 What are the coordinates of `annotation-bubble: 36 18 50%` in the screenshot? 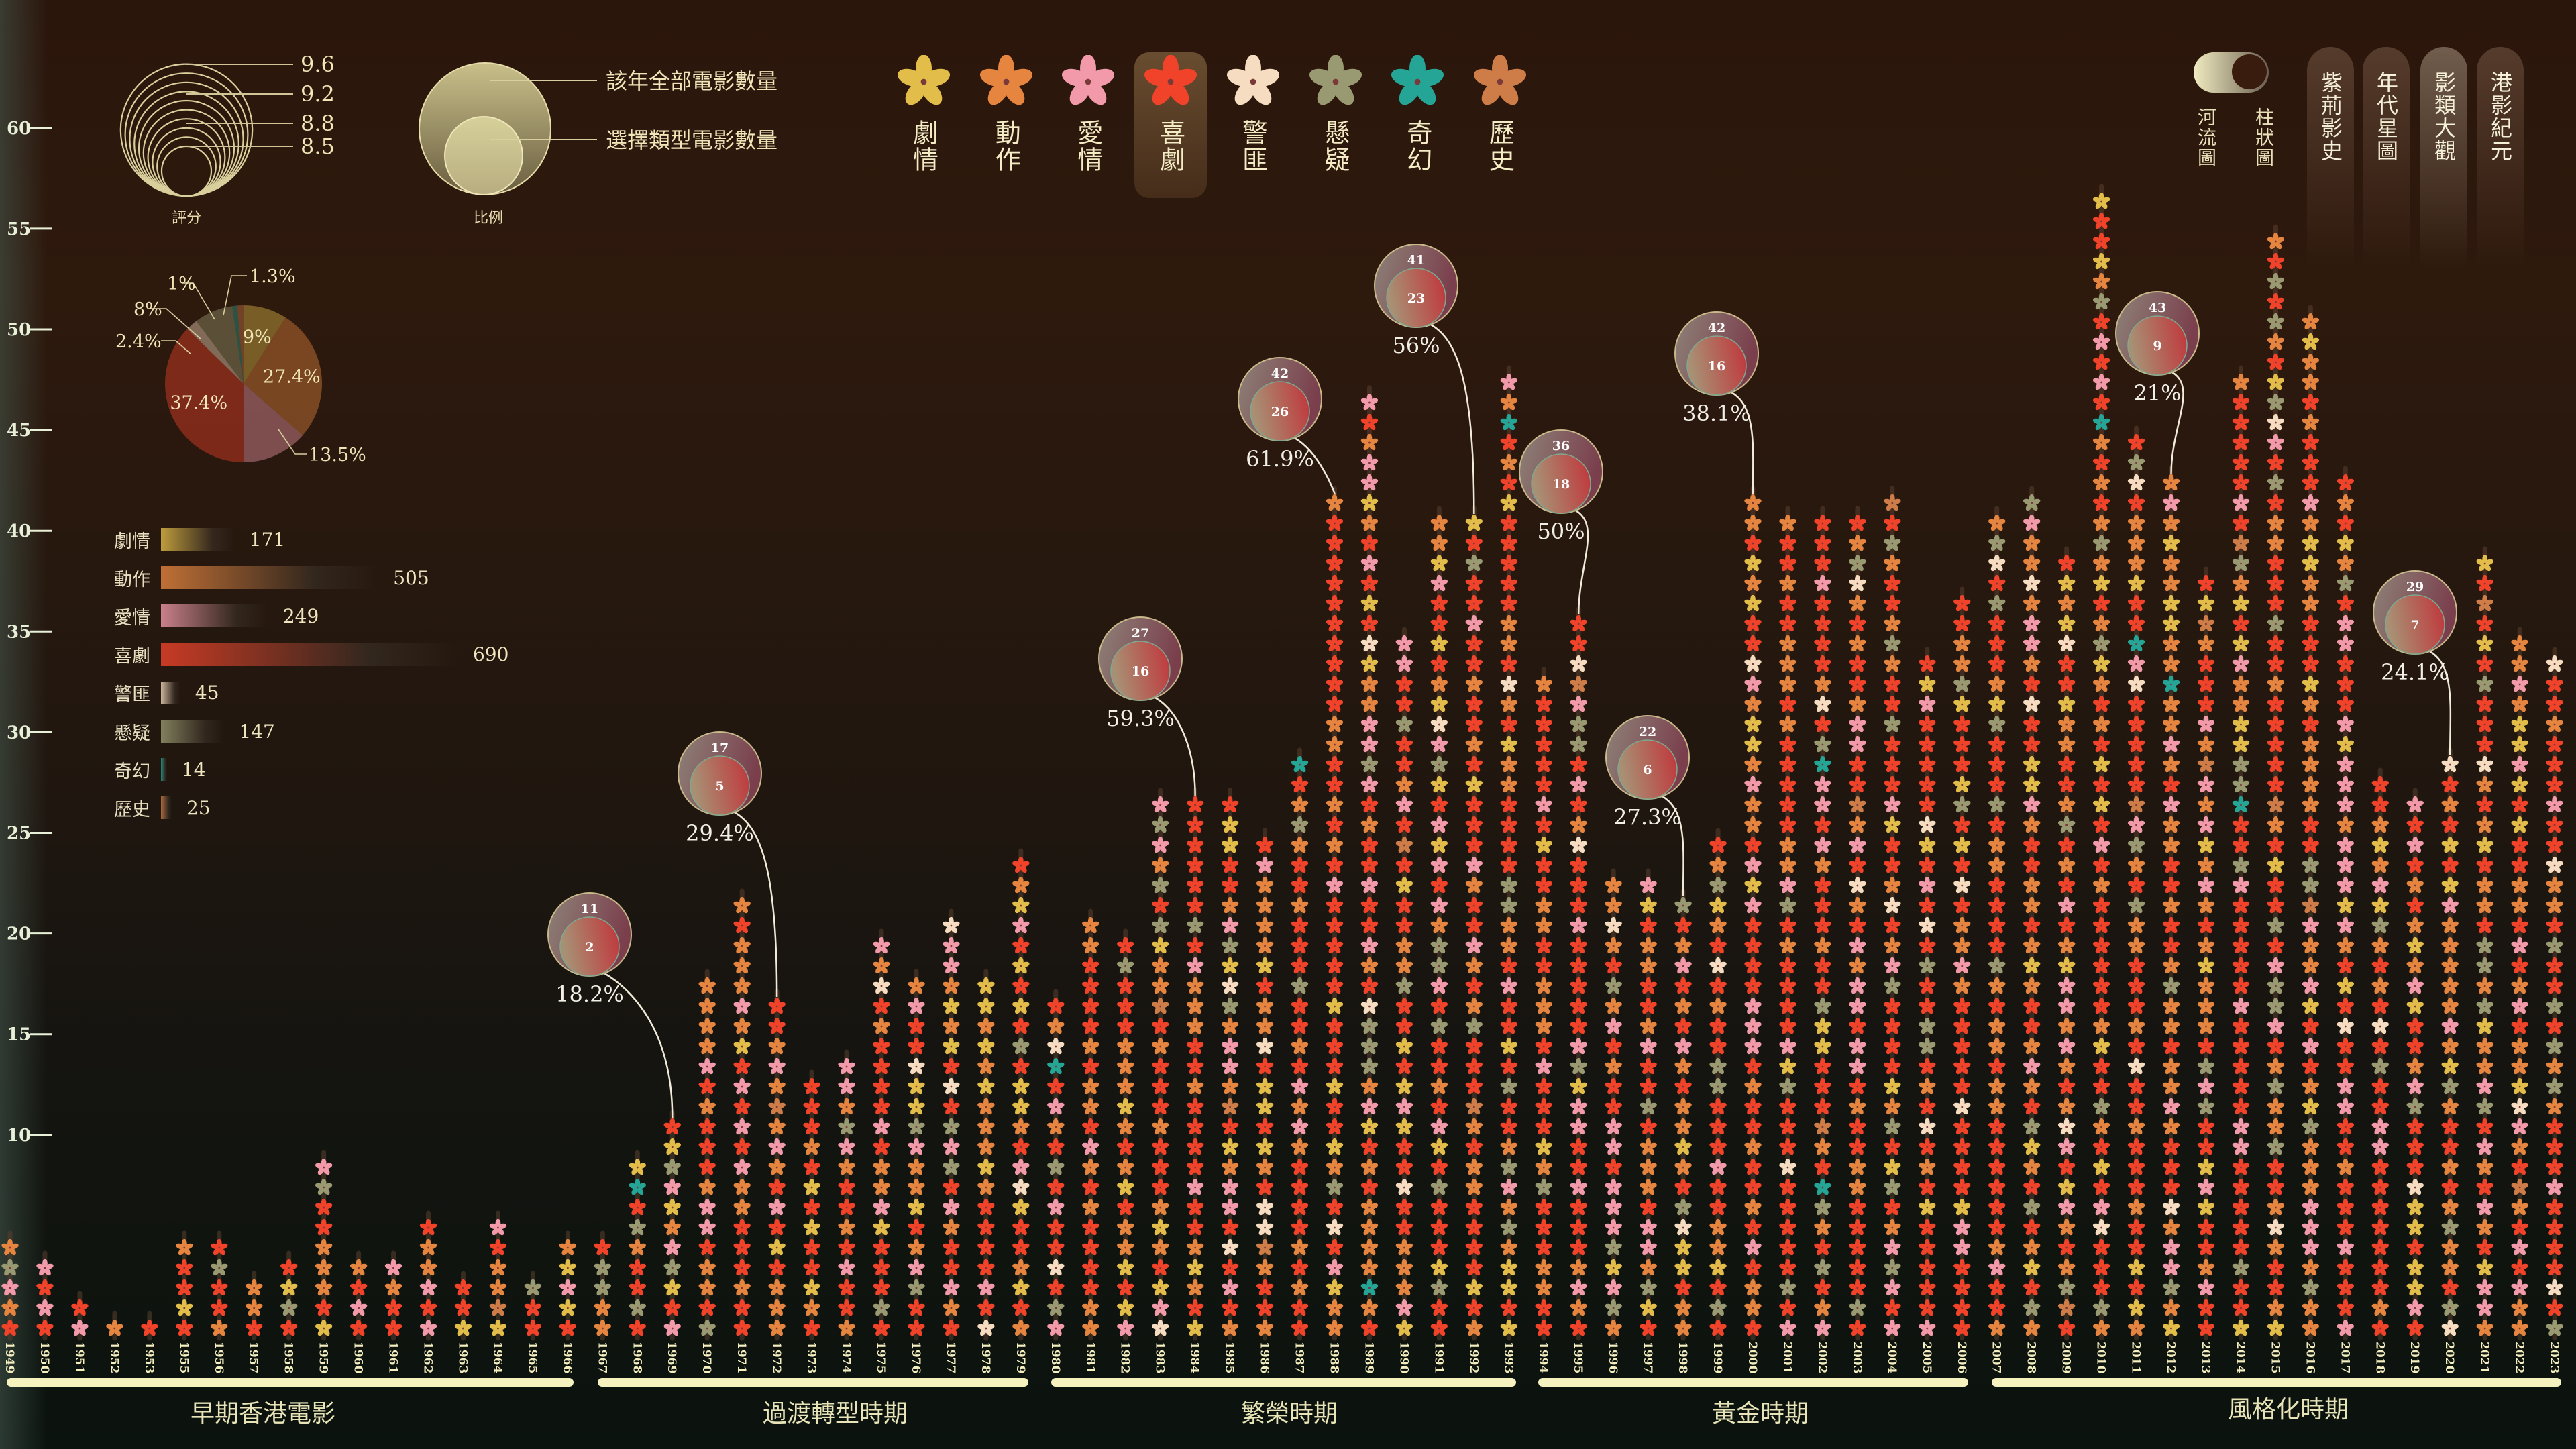 It's located at (1561, 522).